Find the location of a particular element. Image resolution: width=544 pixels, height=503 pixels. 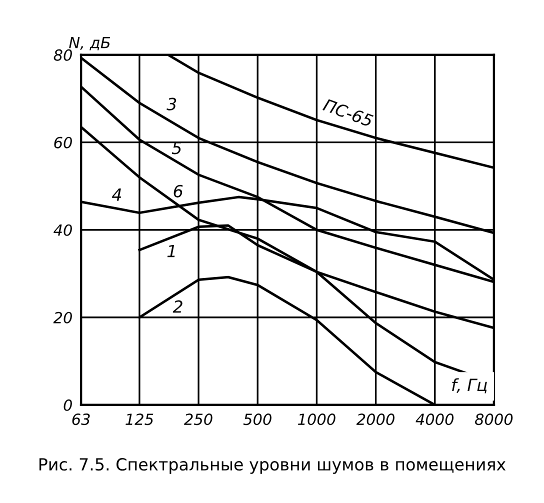

series-label: 1 is located at coordinates (171, 251).